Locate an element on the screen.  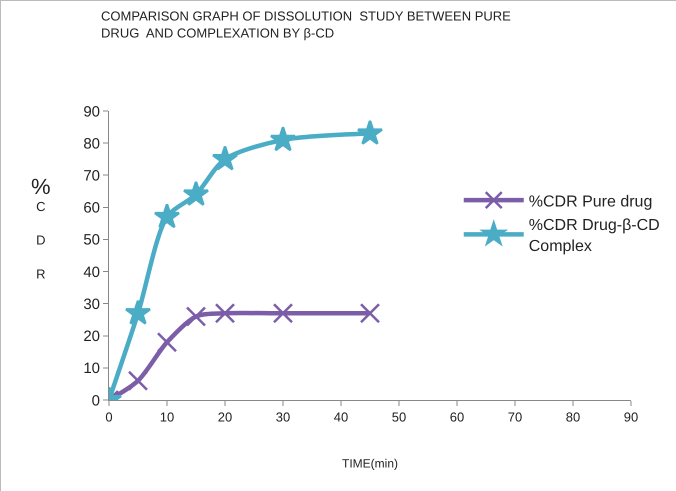
y-tick-label: 20 is located at coordinates (91, 337).